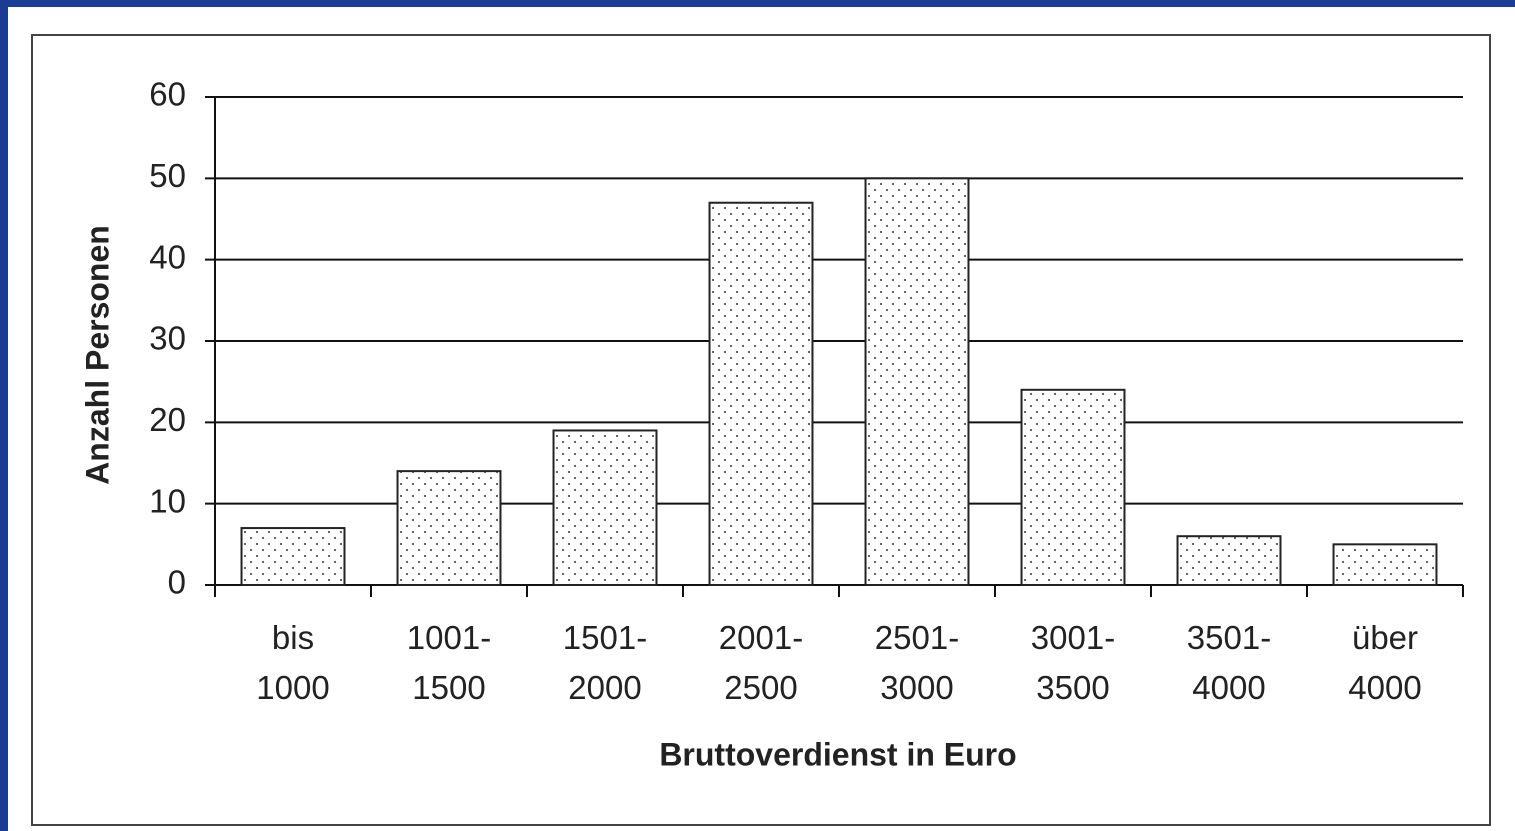 The width and height of the screenshot is (1515, 831). Describe the element at coordinates (761, 662) in the screenshot. I see `x-tick-label: 2001-2500` at that location.